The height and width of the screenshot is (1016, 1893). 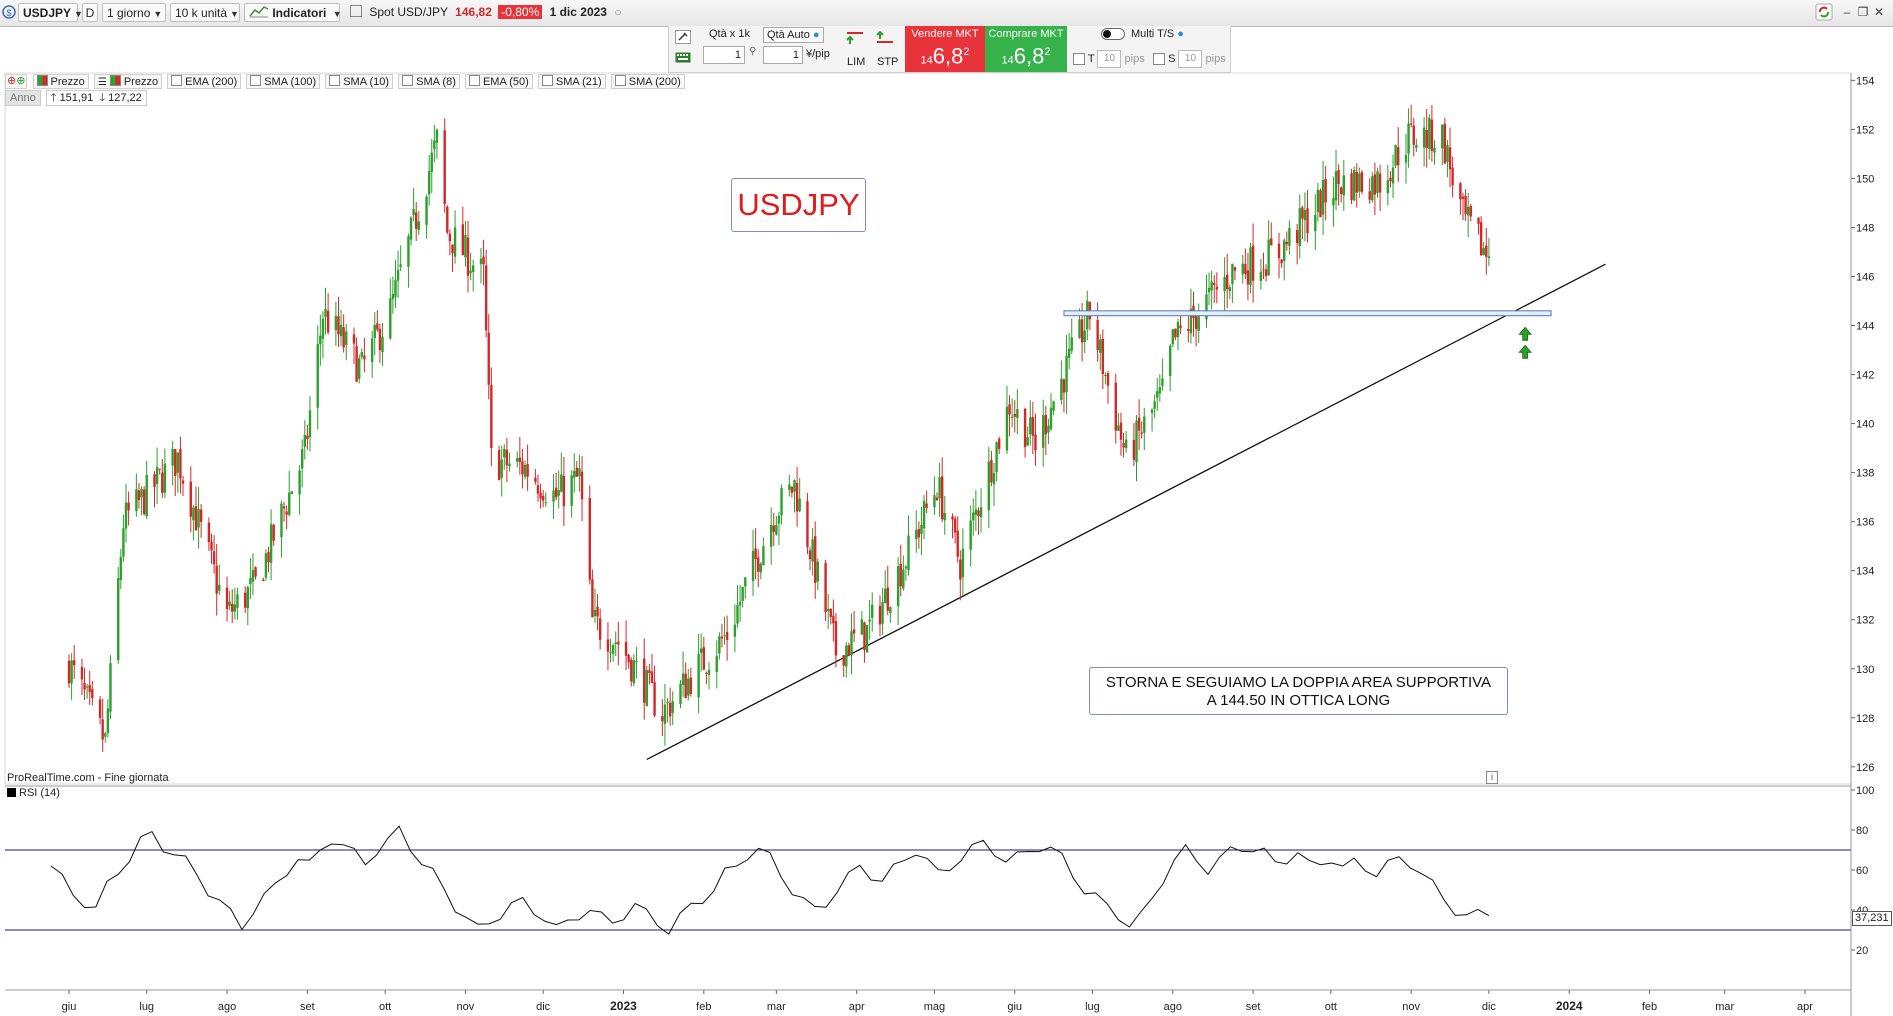 What do you see at coordinates (429, 81) in the screenshot?
I see `legend-item-sma8: SMA (8)` at bounding box center [429, 81].